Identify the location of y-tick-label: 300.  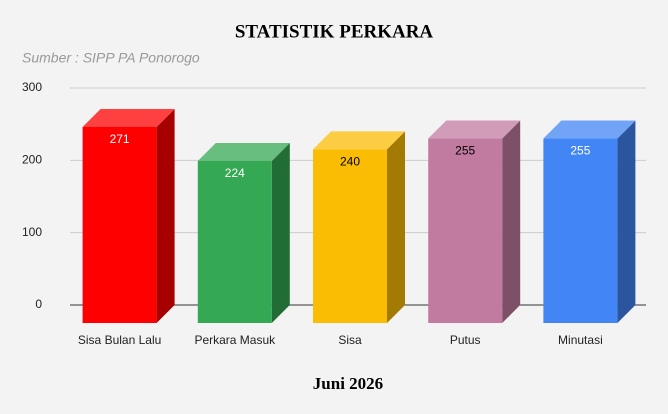
(32, 87).